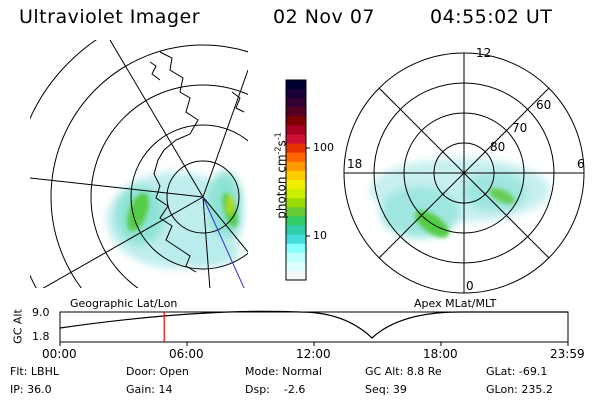 This screenshot has height=400, width=600. I want to click on colorbar-tick-100: 100, so click(323, 147).